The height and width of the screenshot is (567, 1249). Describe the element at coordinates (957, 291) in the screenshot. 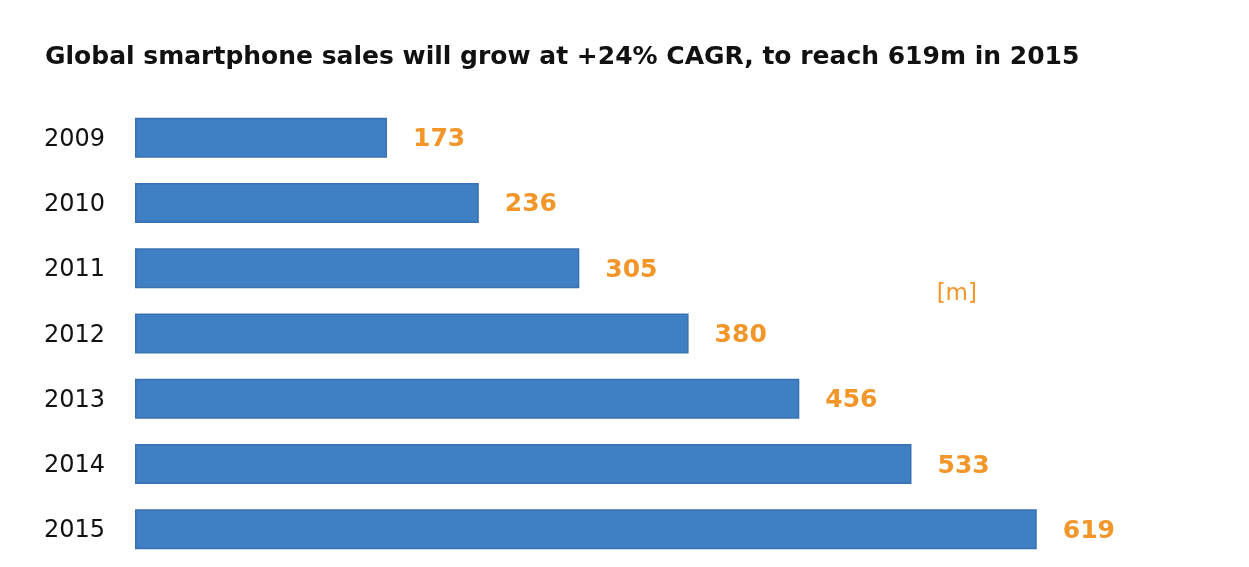

I see `annotation: [m]` at that location.